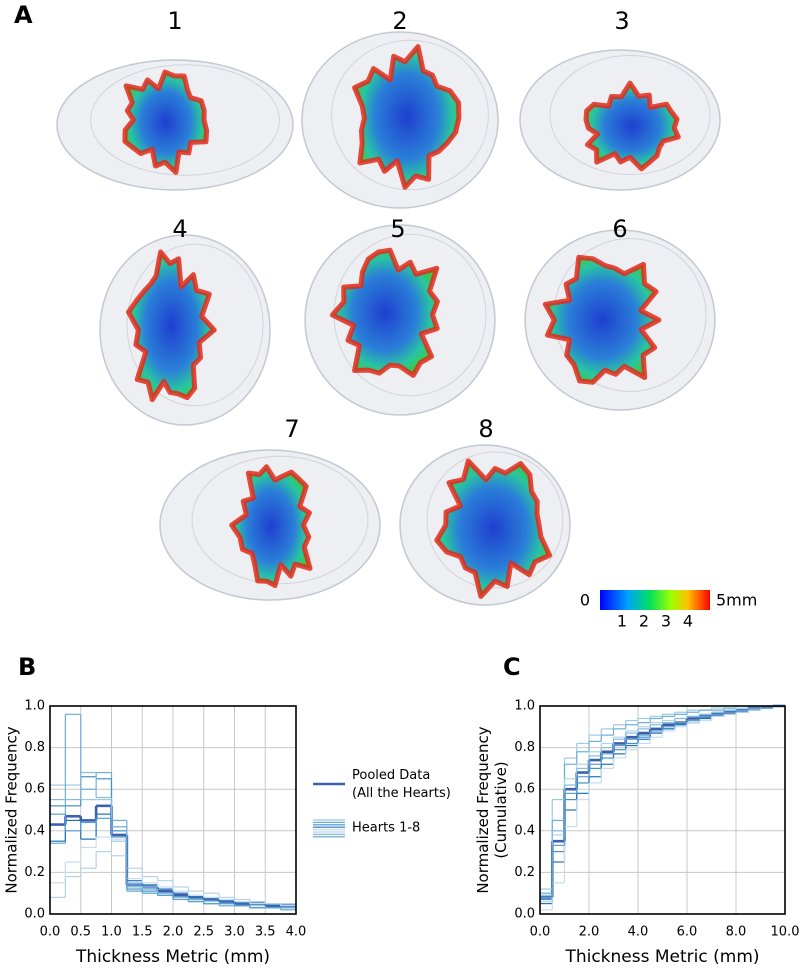  I want to click on x-tick-label: 3.0, so click(234, 932).